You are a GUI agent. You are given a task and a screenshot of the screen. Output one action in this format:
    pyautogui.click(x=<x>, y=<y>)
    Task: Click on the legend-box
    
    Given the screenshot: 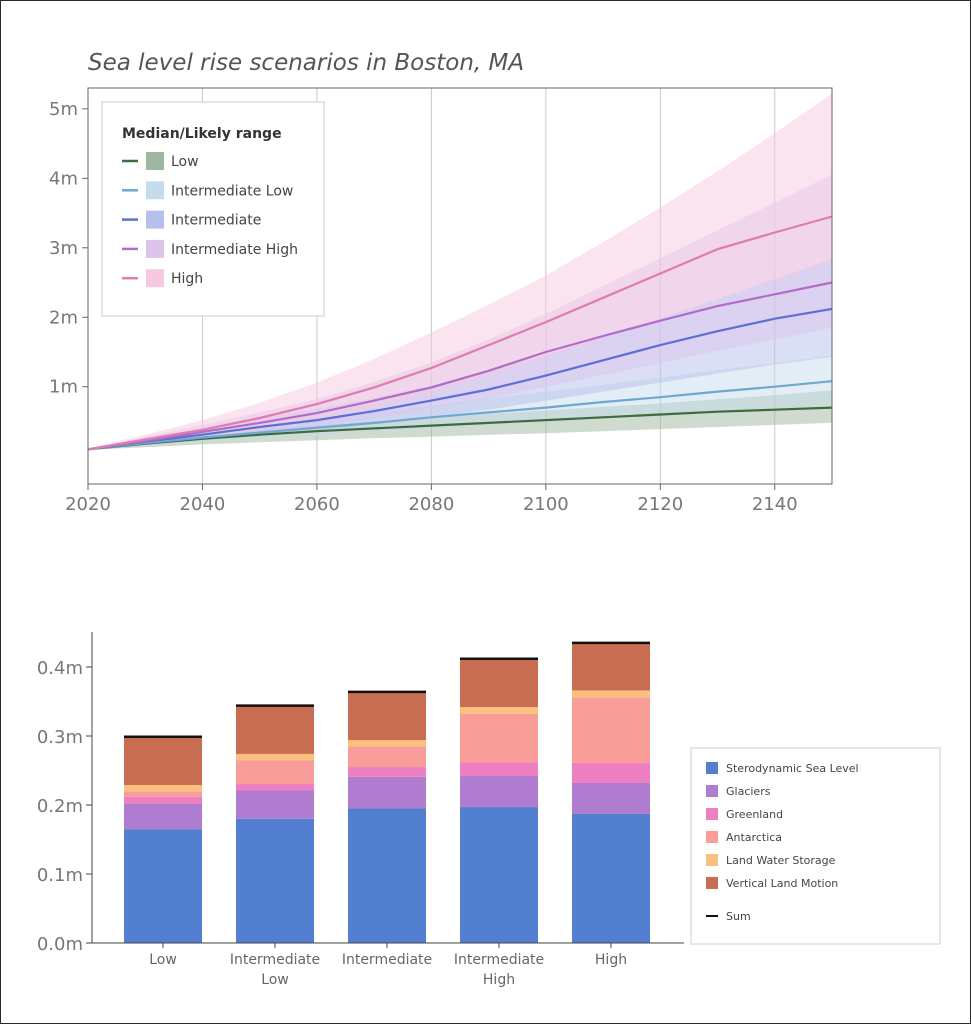 What is the action you would take?
    pyautogui.click(x=213, y=209)
    